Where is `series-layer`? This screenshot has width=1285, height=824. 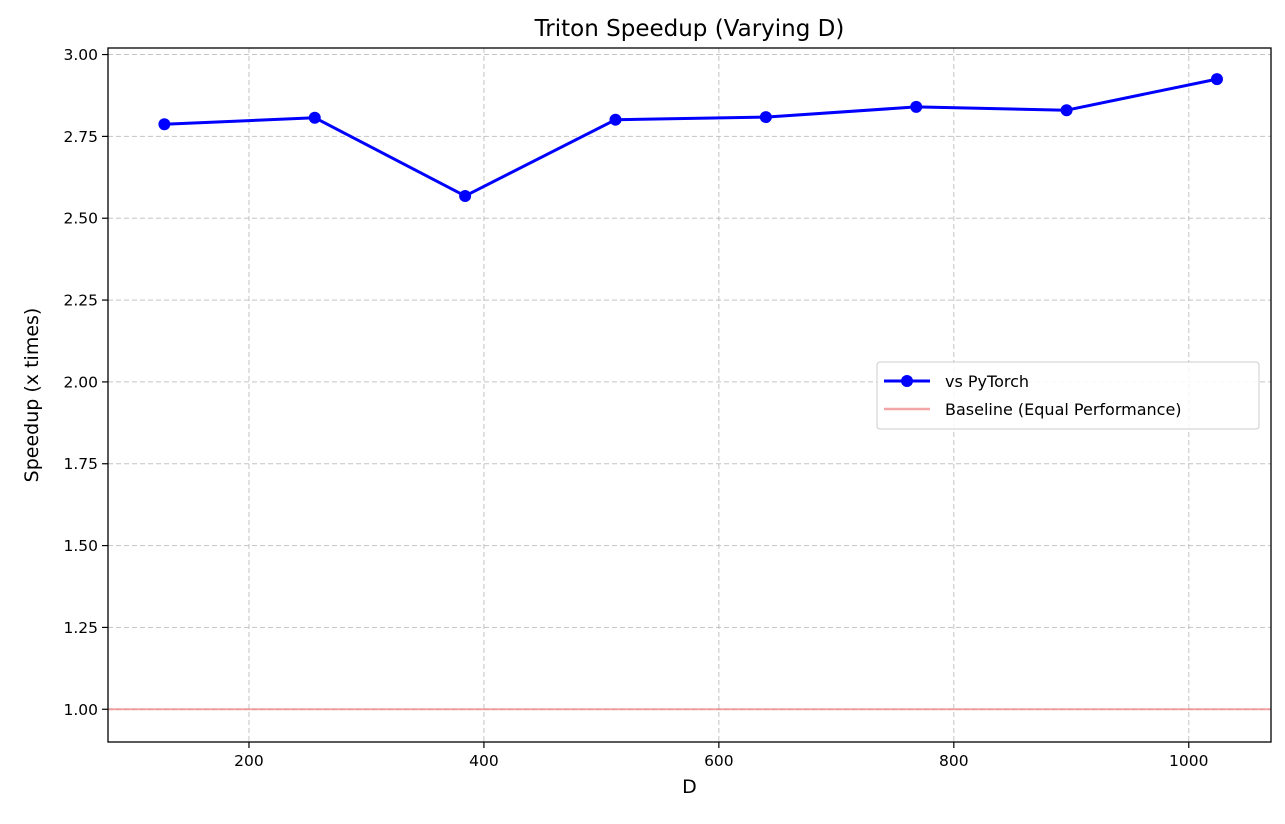
series-layer is located at coordinates (690, 137).